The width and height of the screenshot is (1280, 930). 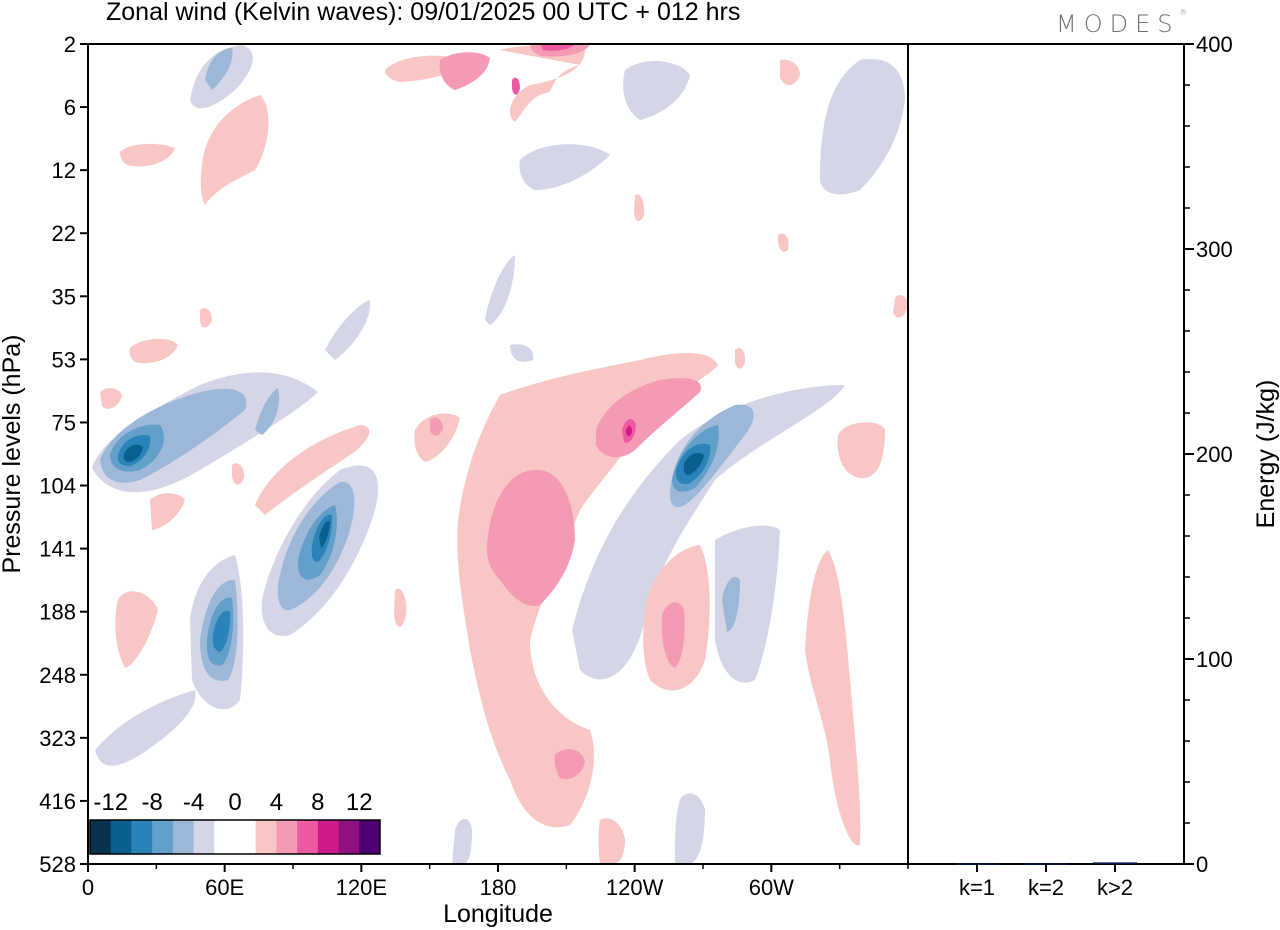 What do you see at coordinates (64, 359) in the screenshot?
I see `y-tick-label: 53` at bounding box center [64, 359].